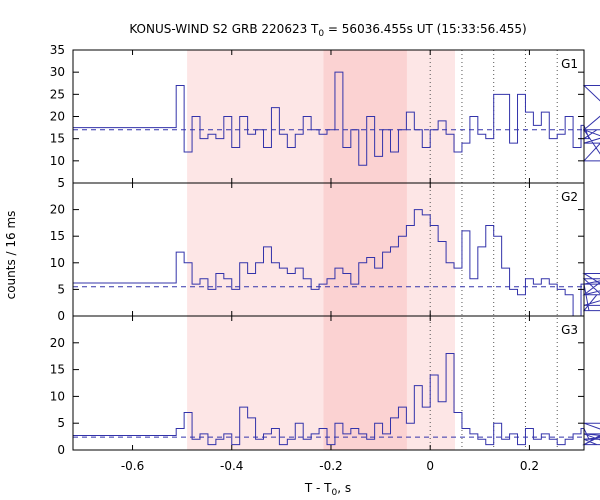 The image size is (600, 500). What do you see at coordinates (569, 197) in the screenshot?
I see `panel-label-G2: G2` at bounding box center [569, 197].